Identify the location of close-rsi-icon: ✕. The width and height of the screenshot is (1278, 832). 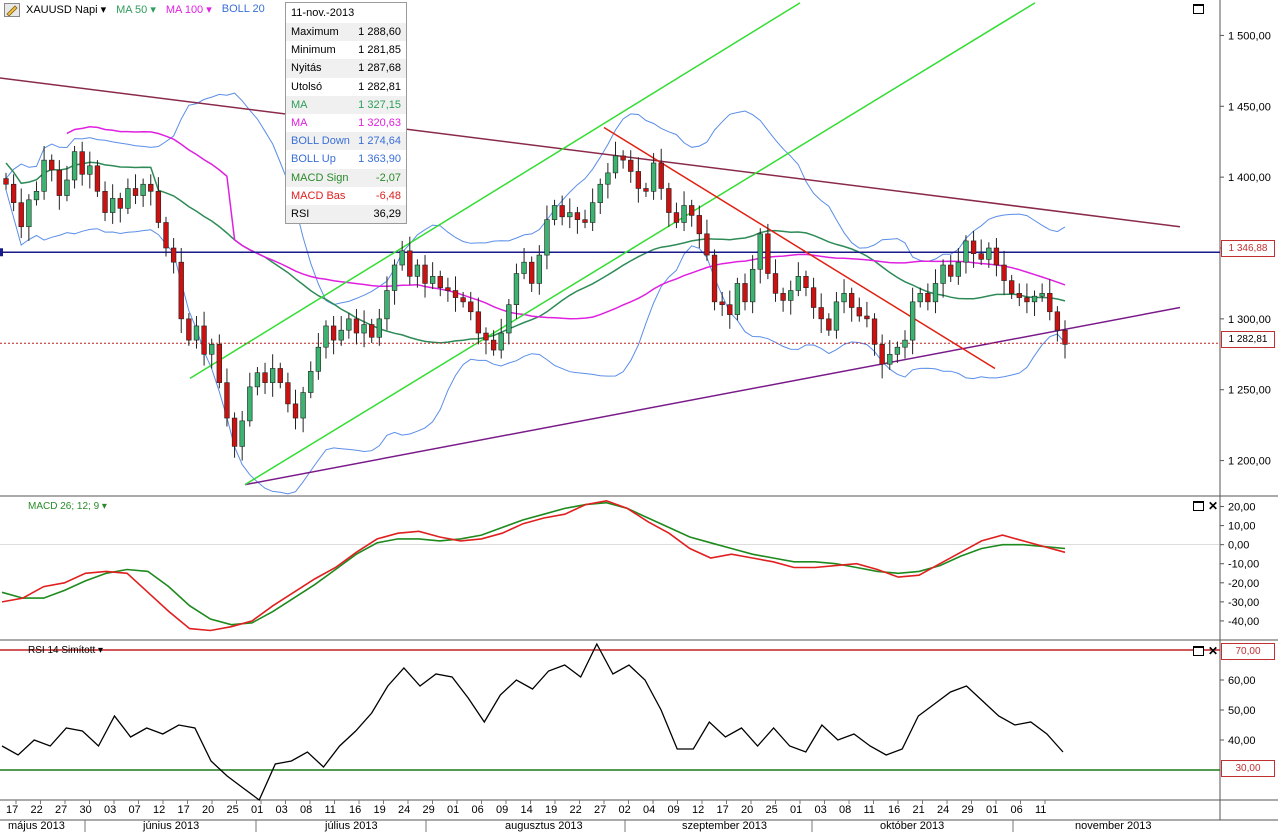
(1213, 651).